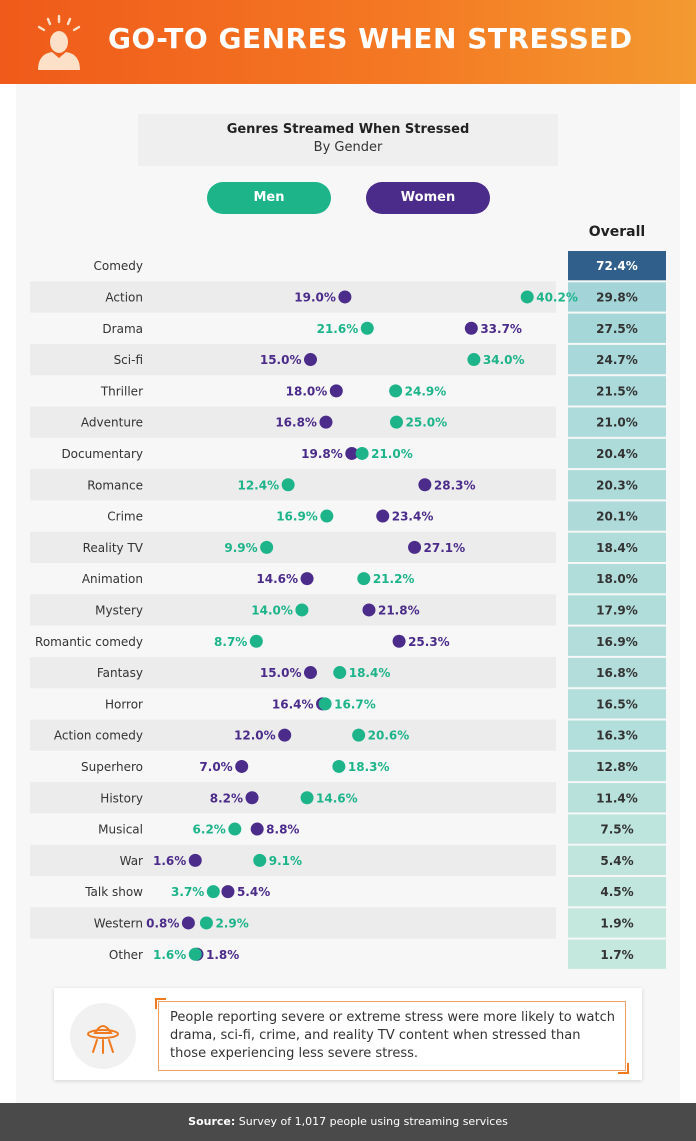 The width and height of the screenshot is (696, 1141). Describe the element at coordinates (255, 736) in the screenshot. I see `women-value-label: 12.0%` at that location.